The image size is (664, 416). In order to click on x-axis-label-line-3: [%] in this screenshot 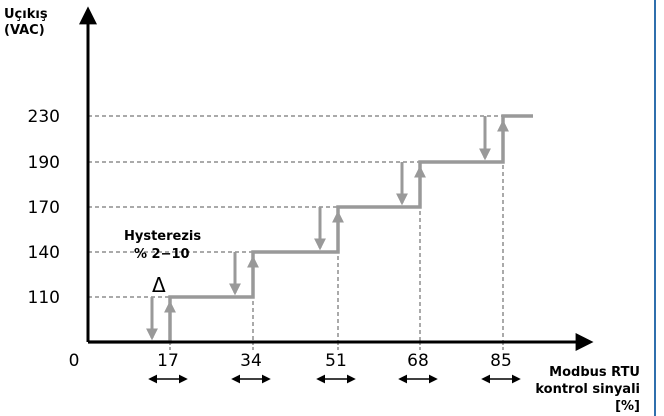, I will do `click(627, 406)`.